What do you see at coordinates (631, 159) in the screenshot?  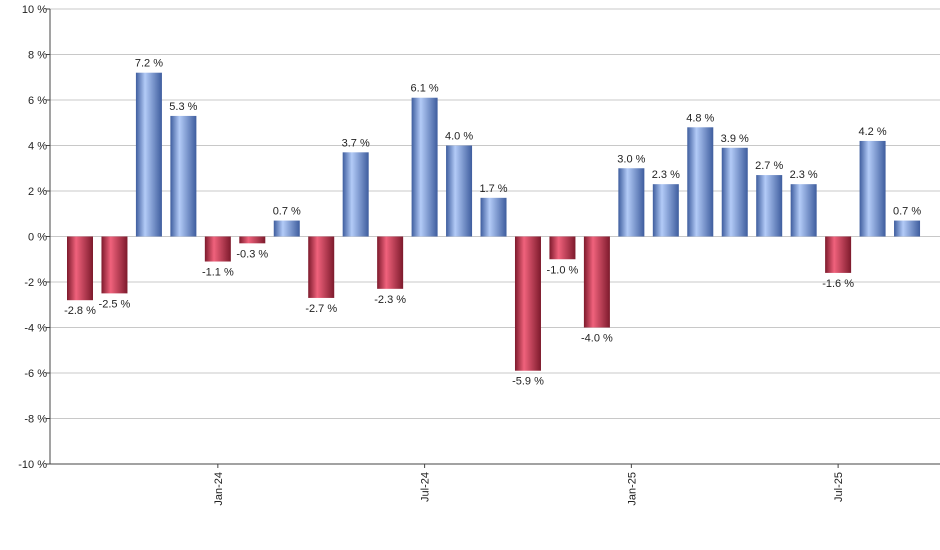 I see `value-label: 3.0 %` at bounding box center [631, 159].